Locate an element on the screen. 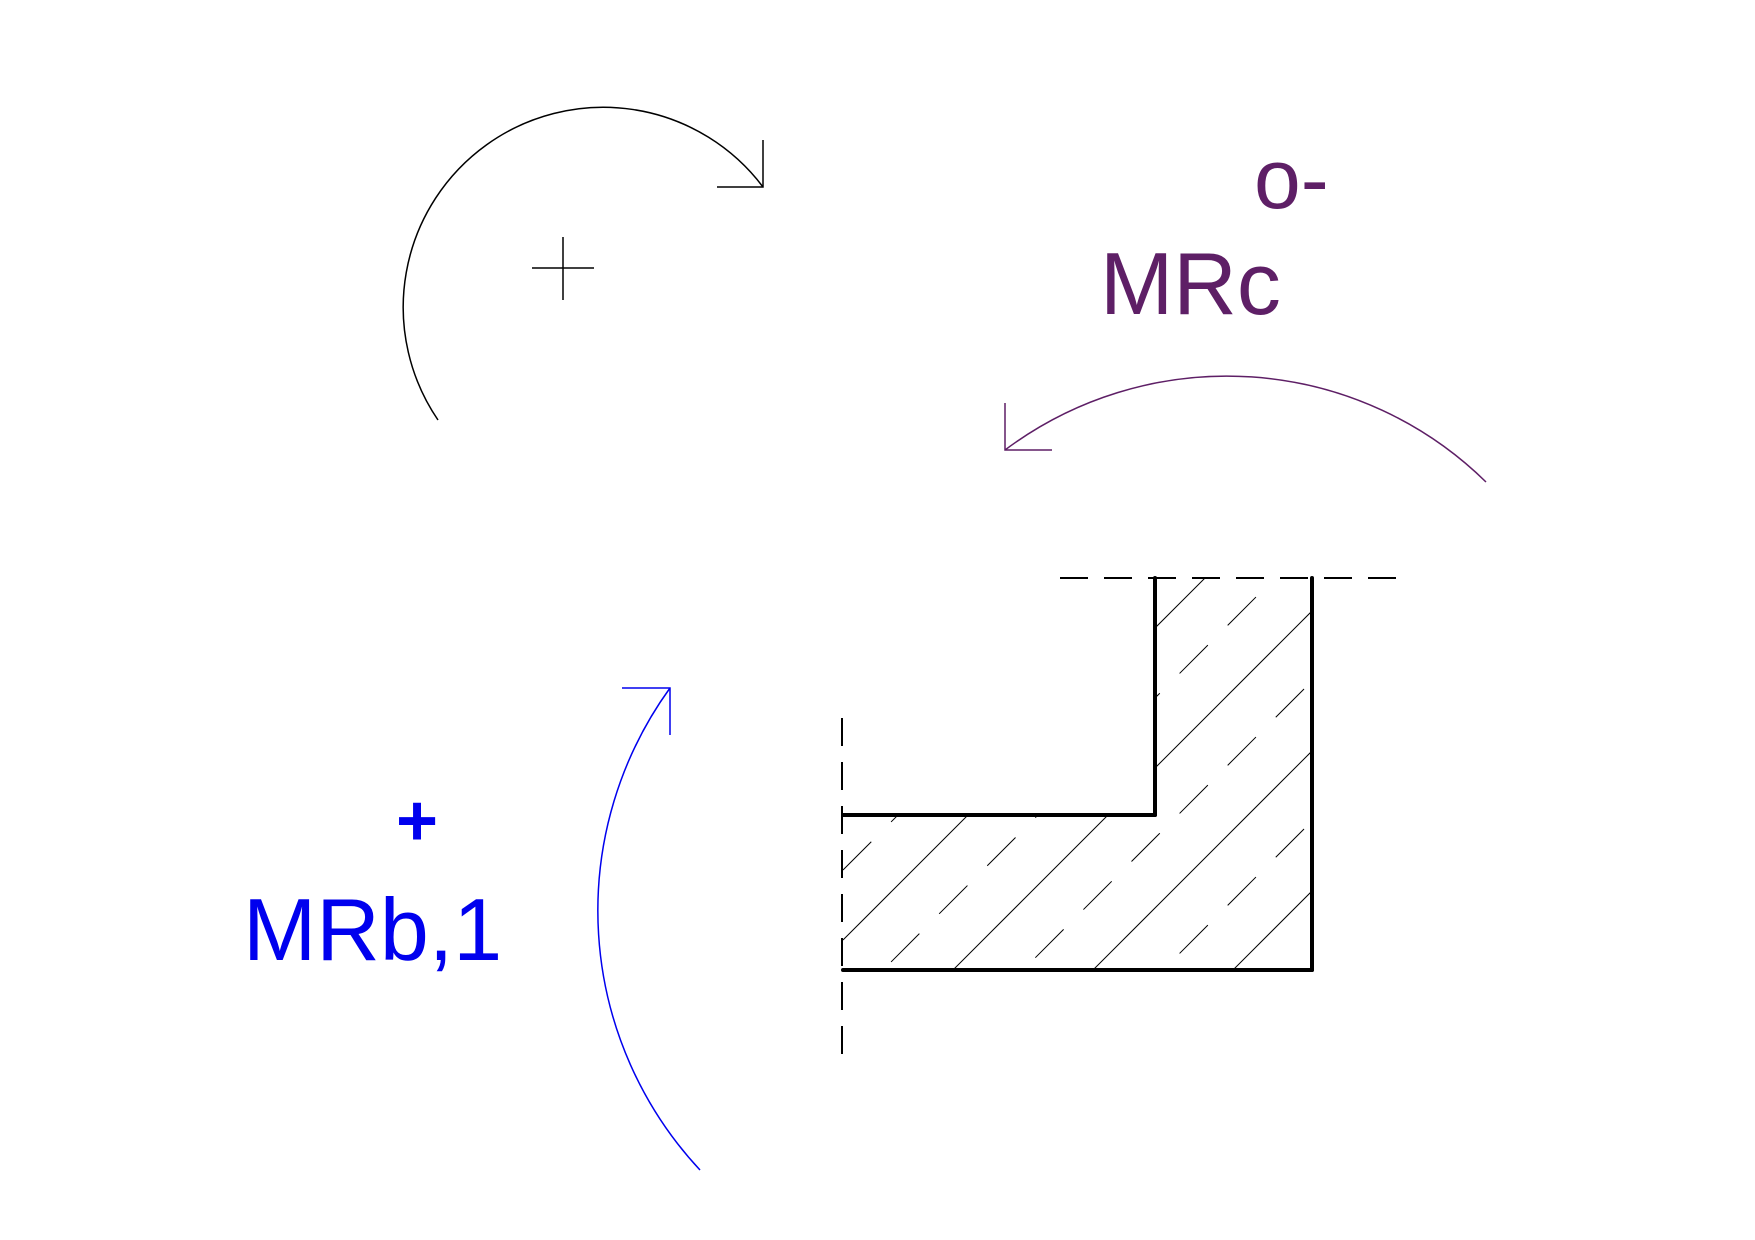 Image resolution: width=1755 pixels, height=1240 pixels. hatch-lines is located at coordinates (1077, 774).